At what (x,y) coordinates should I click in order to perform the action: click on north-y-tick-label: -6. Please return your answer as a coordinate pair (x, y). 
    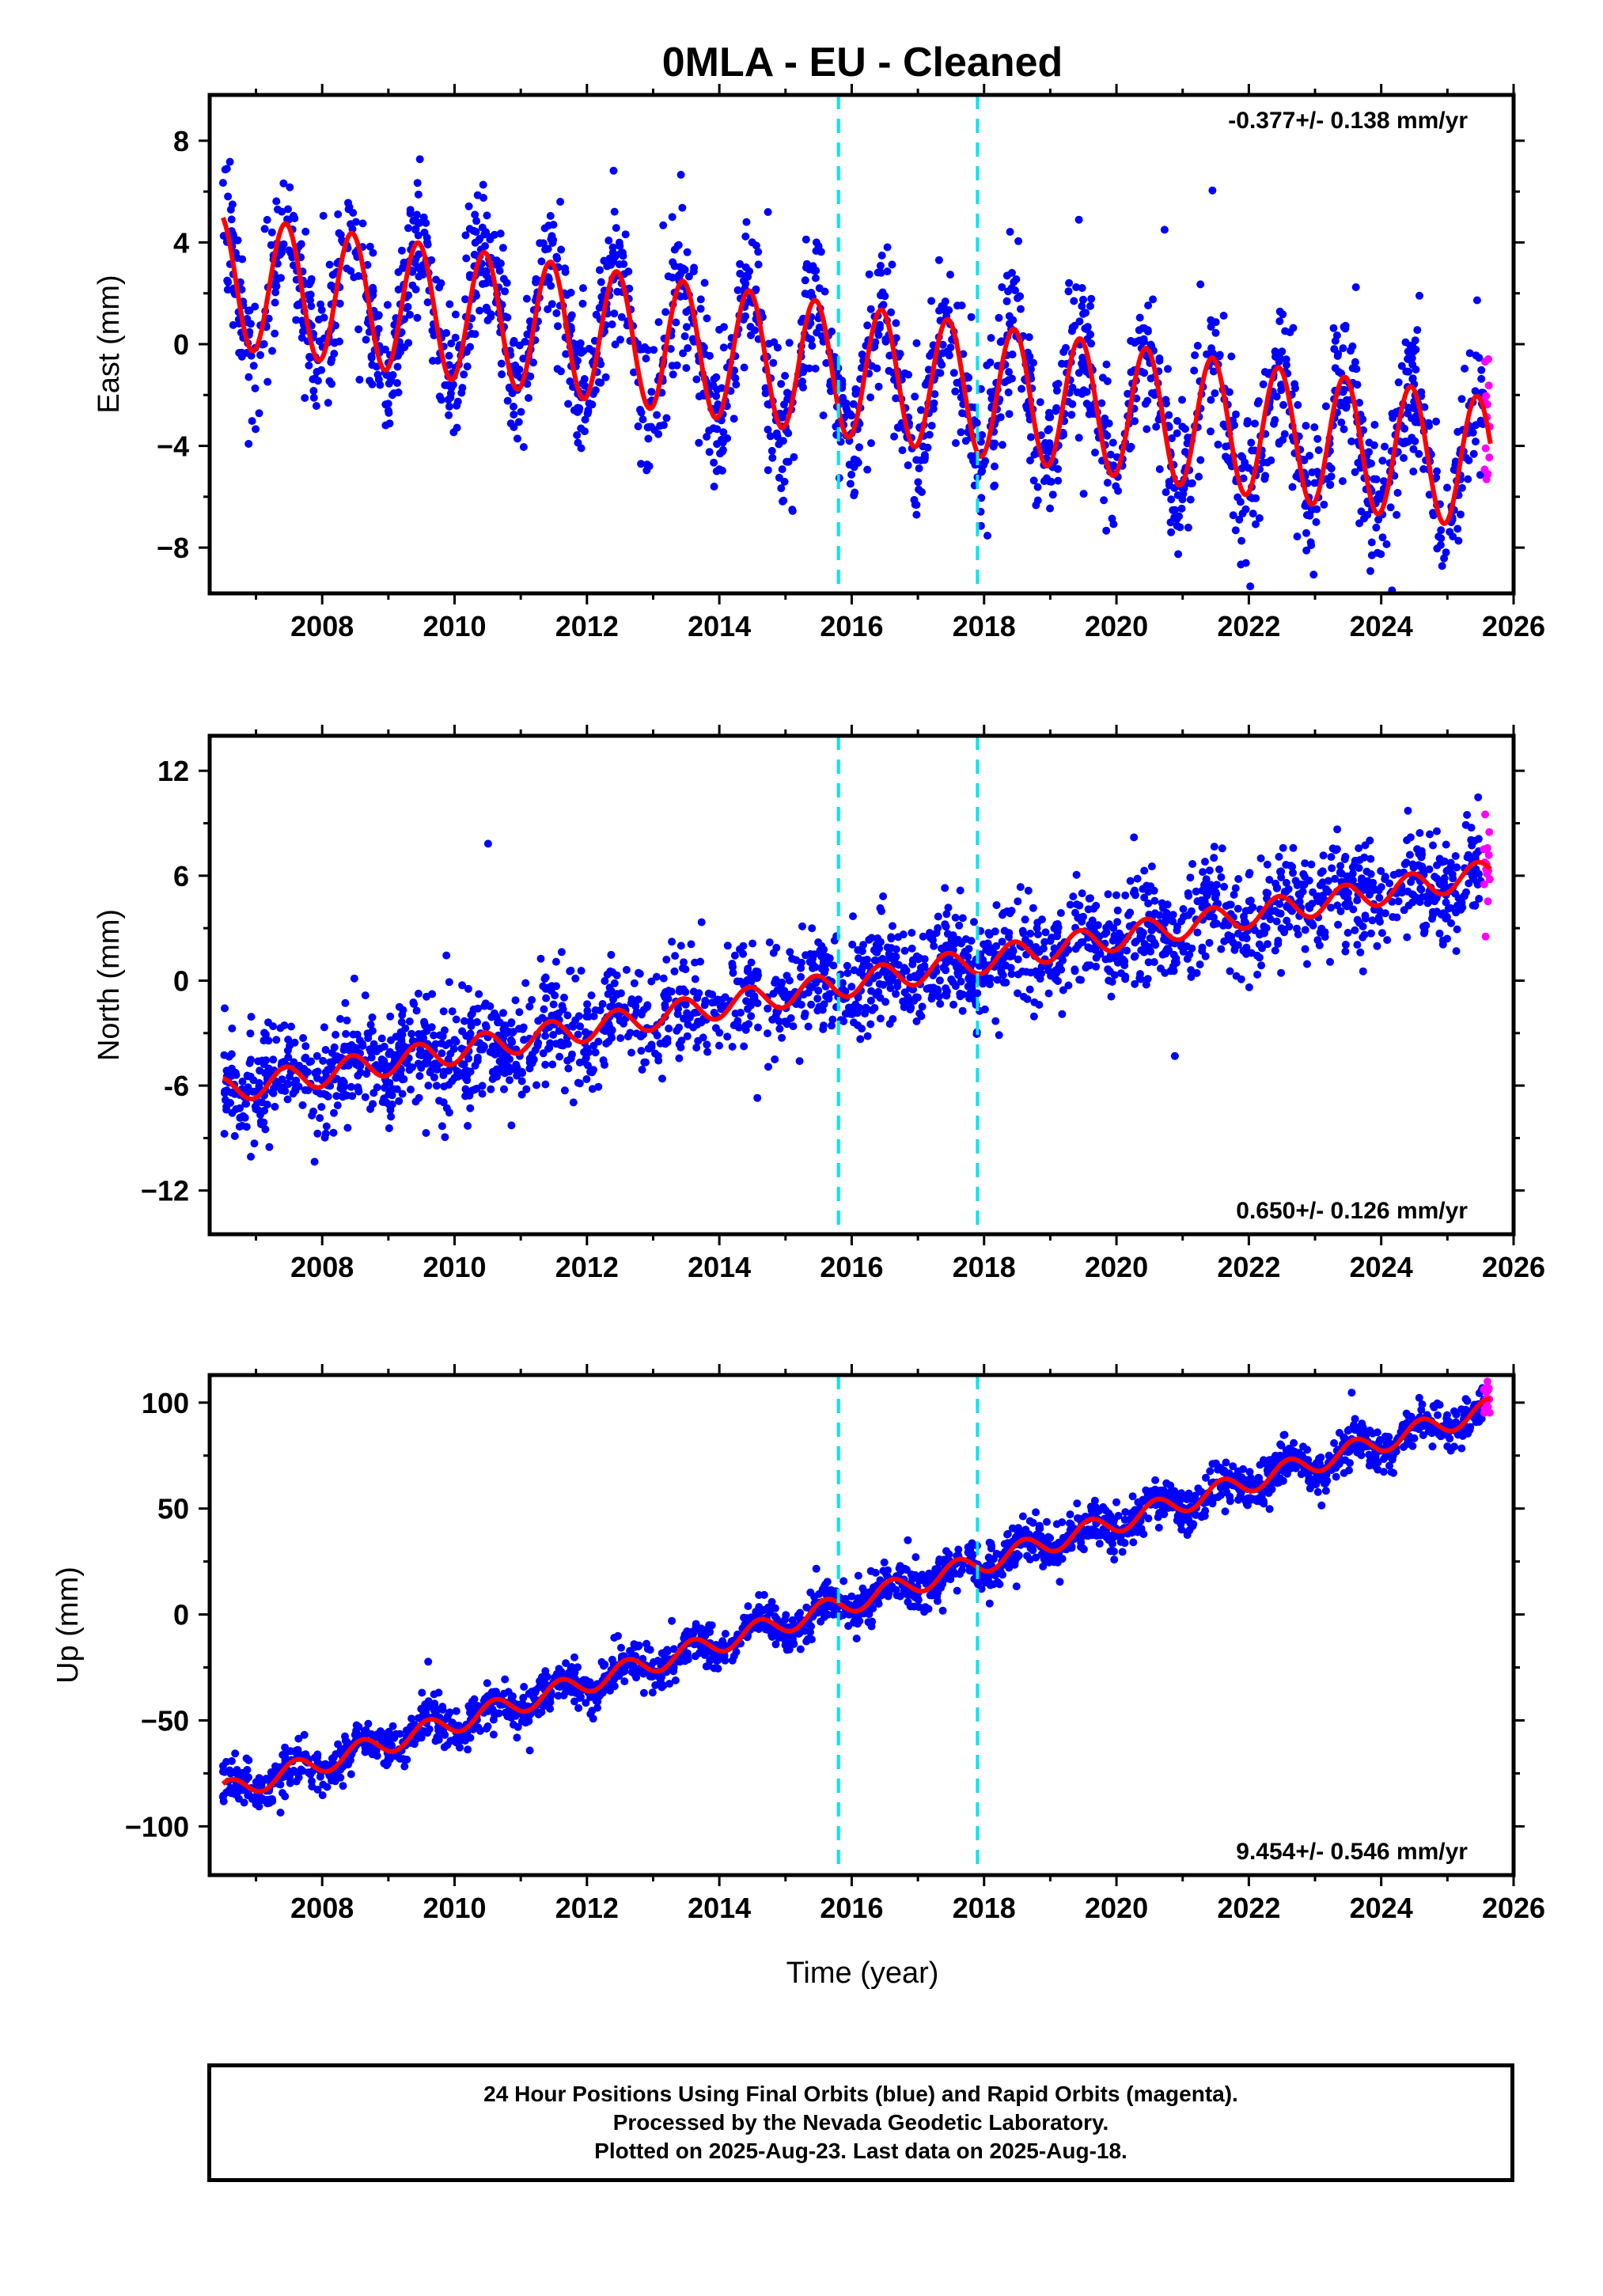
    Looking at the image, I should click on (176, 1086).